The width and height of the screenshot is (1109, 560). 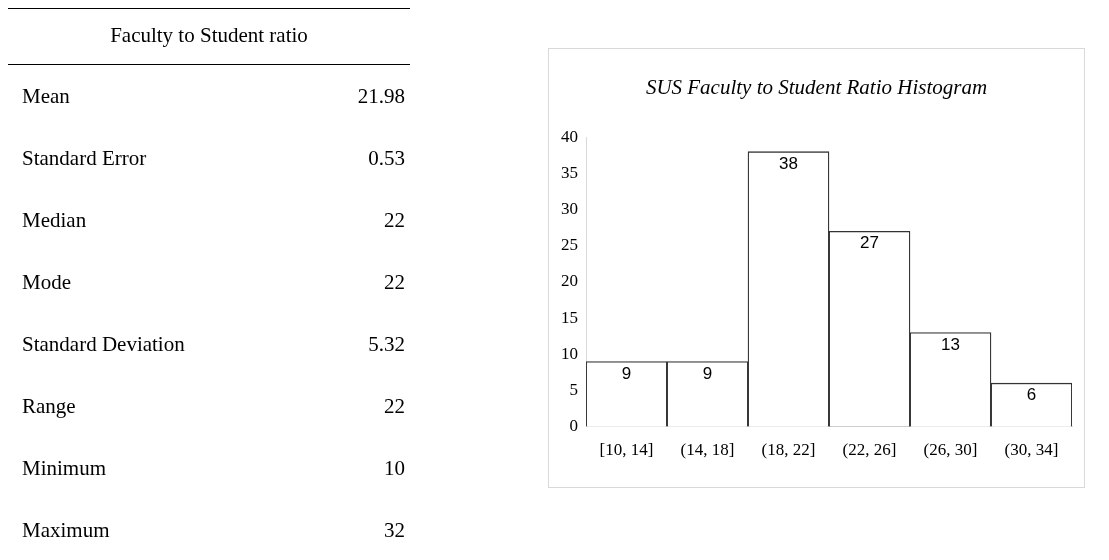 What do you see at coordinates (64, 468) in the screenshot?
I see `text: Minimum` at bounding box center [64, 468].